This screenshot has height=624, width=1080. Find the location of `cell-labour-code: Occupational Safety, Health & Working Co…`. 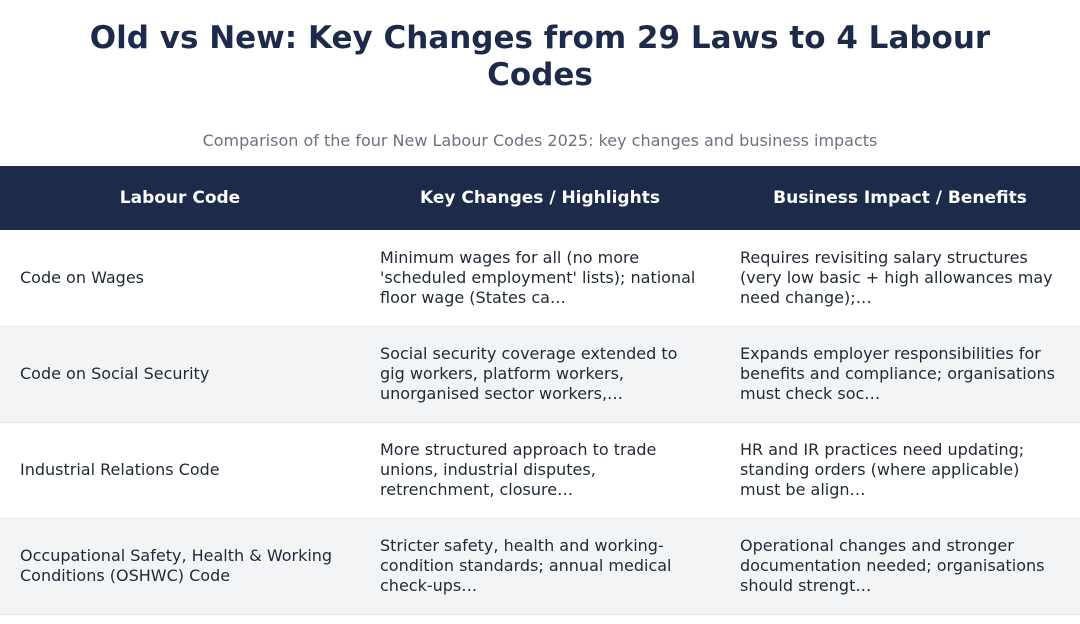

cell-labour-code: Occupational Safety, Health & Working Co… is located at coordinates (180, 566).